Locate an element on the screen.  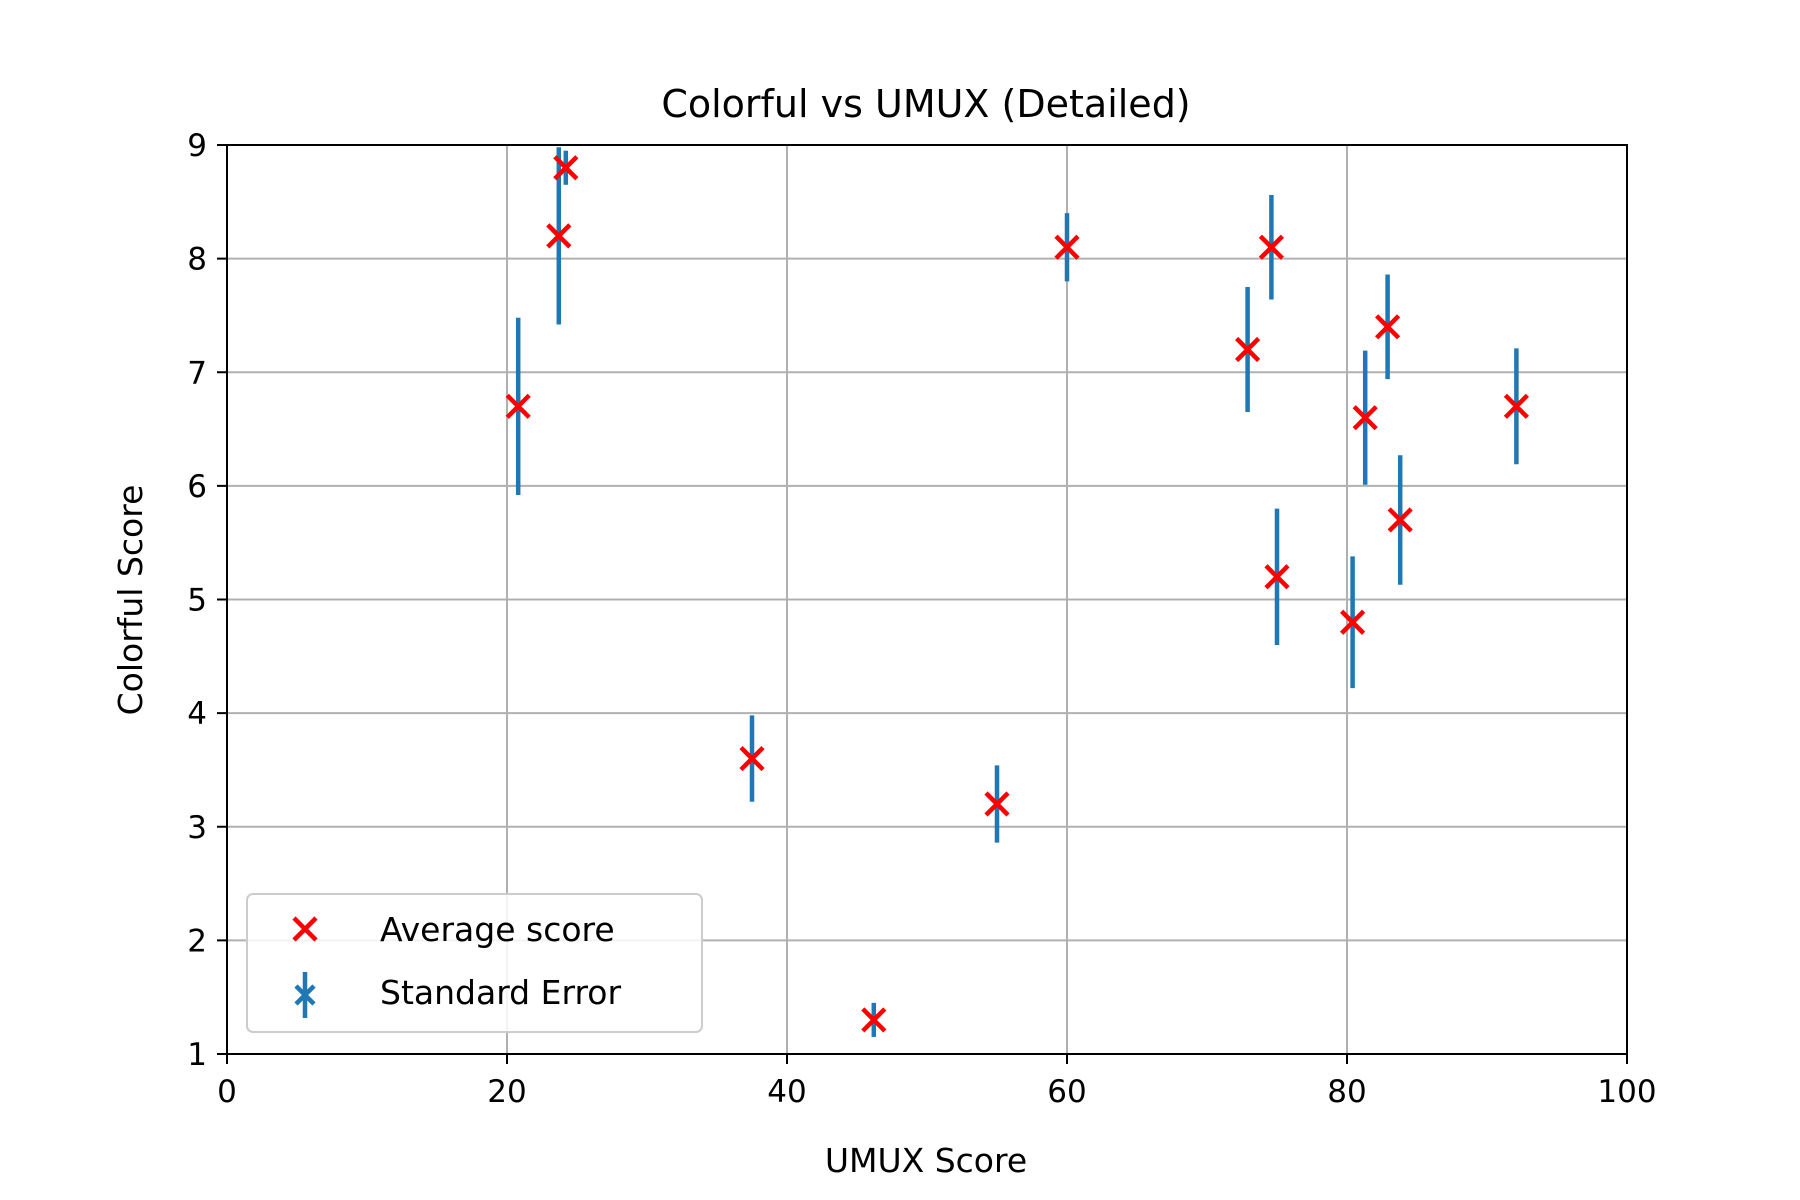
legend-error-marker is located at coordinates (305, 995).